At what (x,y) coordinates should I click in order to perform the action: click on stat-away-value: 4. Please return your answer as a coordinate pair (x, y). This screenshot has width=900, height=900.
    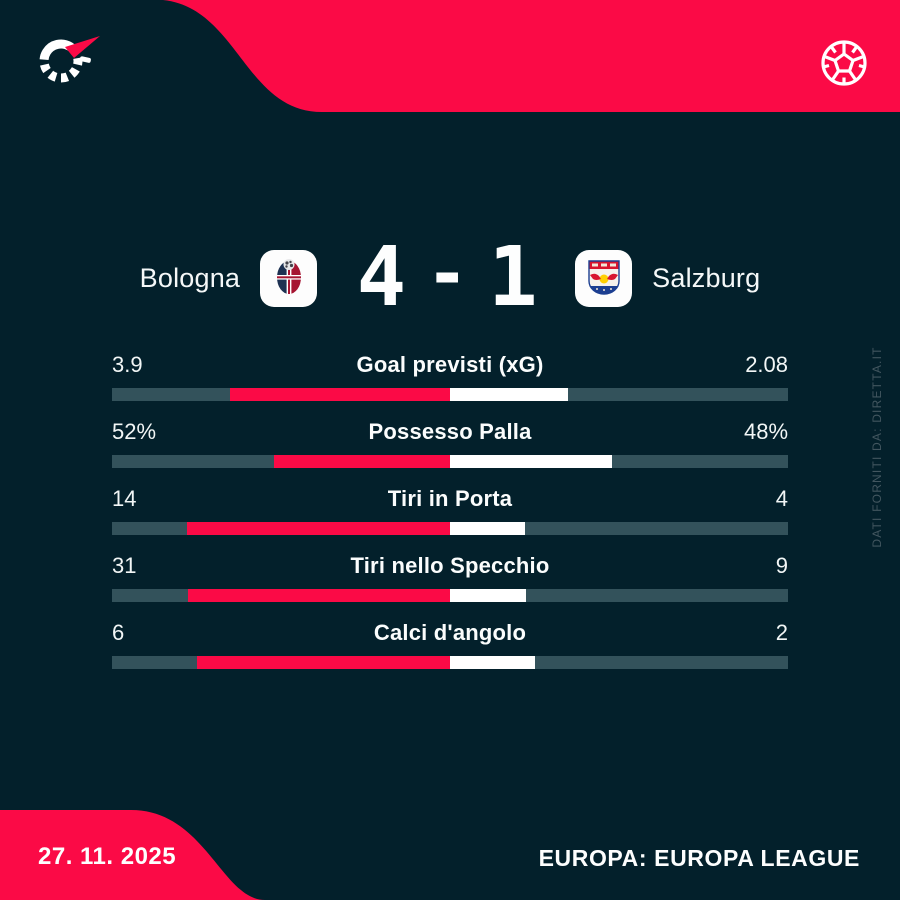
    Looking at the image, I should click on (782, 498).